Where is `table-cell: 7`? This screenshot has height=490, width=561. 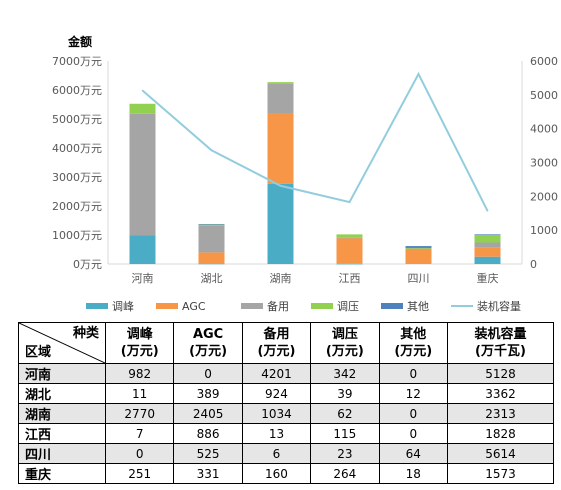 table-cell: 7 is located at coordinates (139, 433).